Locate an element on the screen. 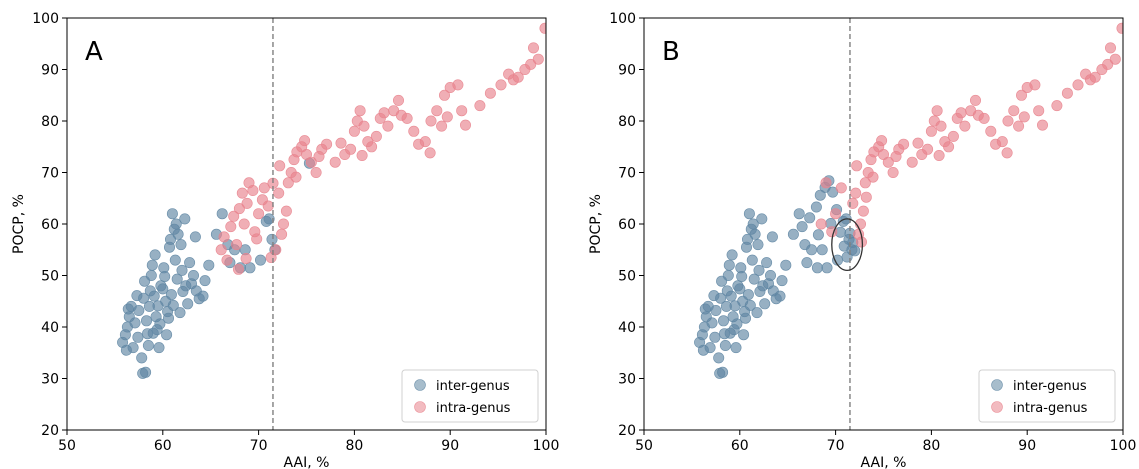  y-tick-label: 100 is located at coordinates (622, 19).